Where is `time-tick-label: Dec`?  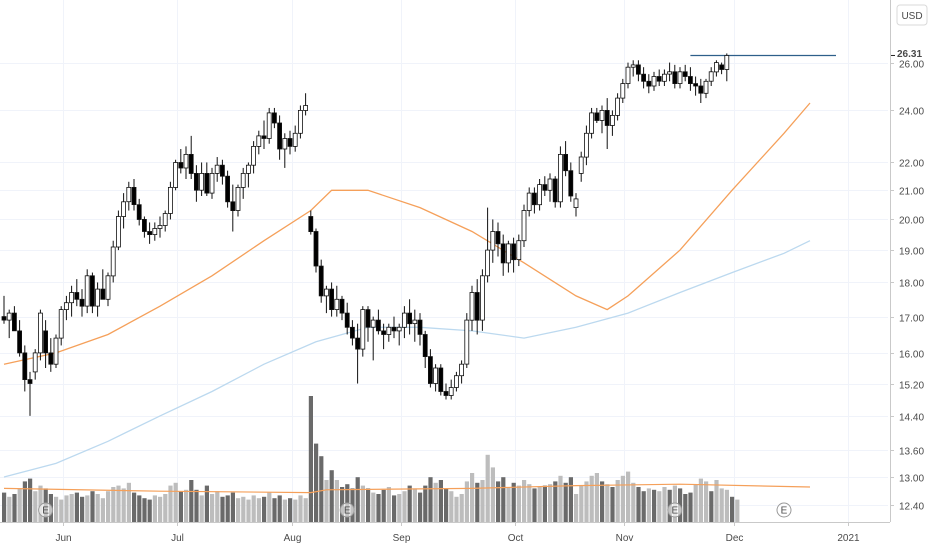 time-tick-label: Dec is located at coordinates (735, 538).